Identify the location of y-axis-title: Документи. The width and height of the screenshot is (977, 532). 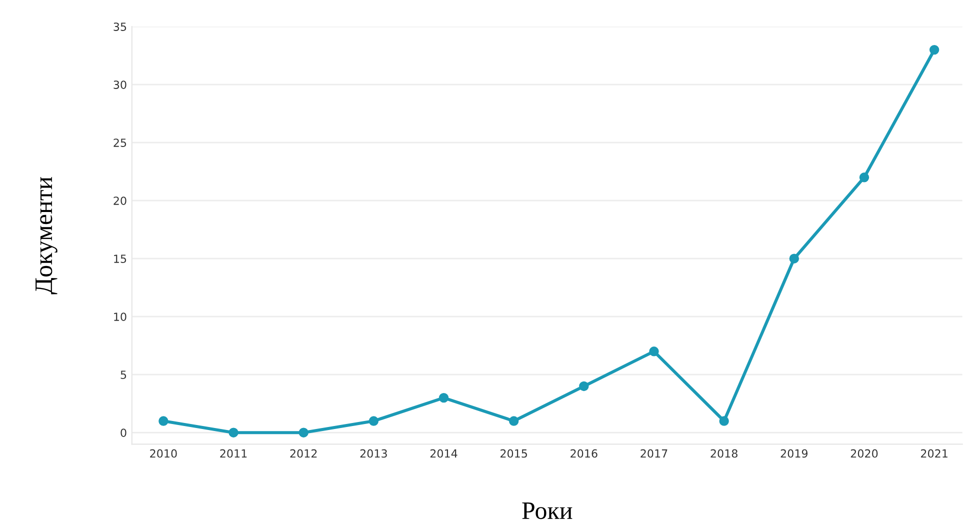
(47, 235).